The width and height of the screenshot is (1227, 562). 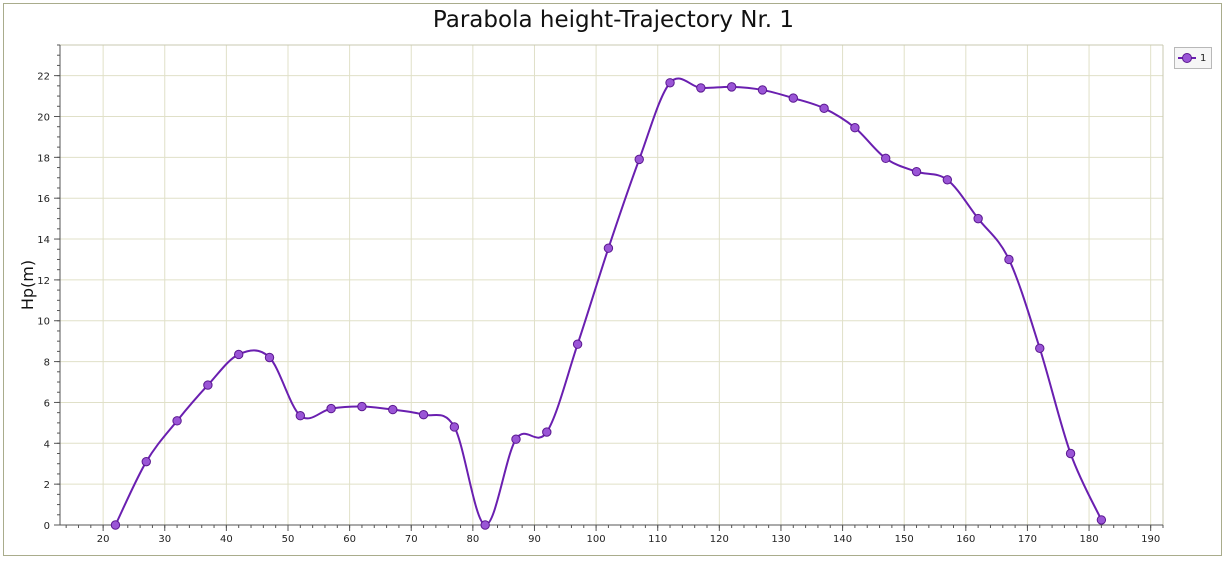 I want to click on y-tick-label: 22, so click(x=43, y=77).